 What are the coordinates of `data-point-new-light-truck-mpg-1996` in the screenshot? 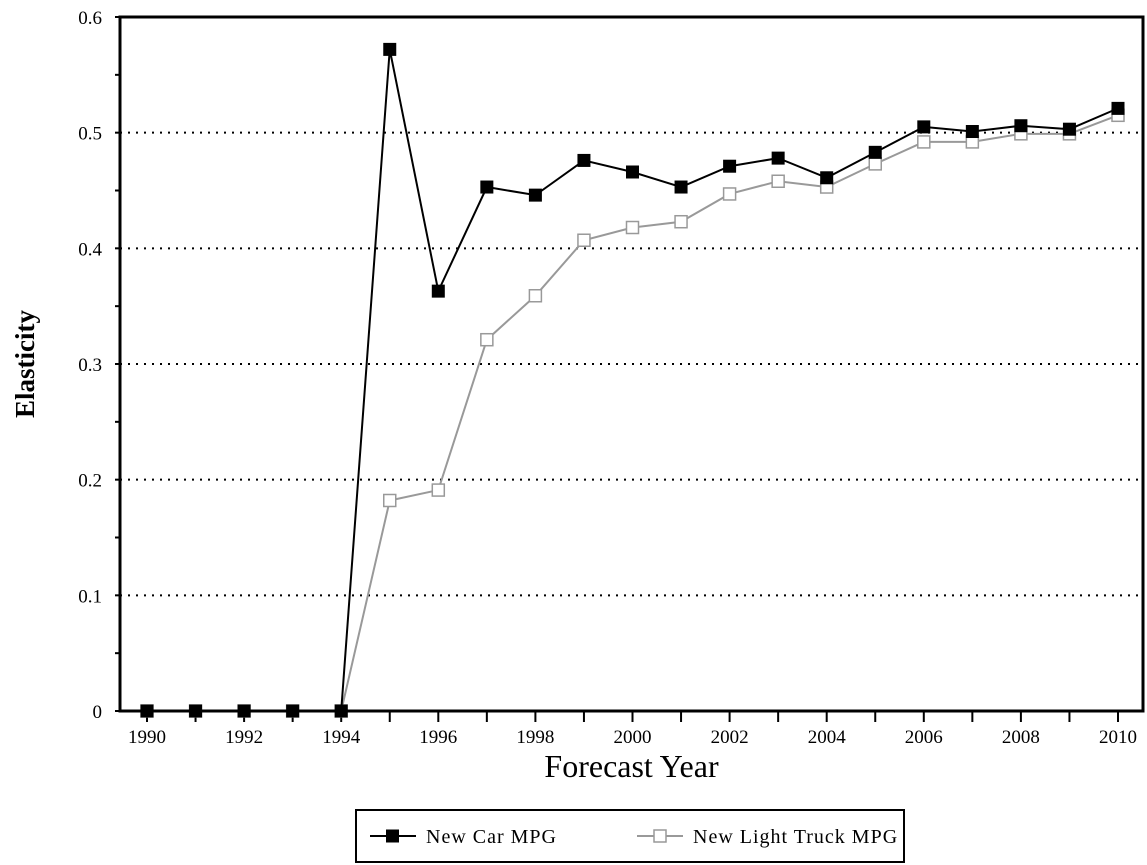 It's located at (438, 490).